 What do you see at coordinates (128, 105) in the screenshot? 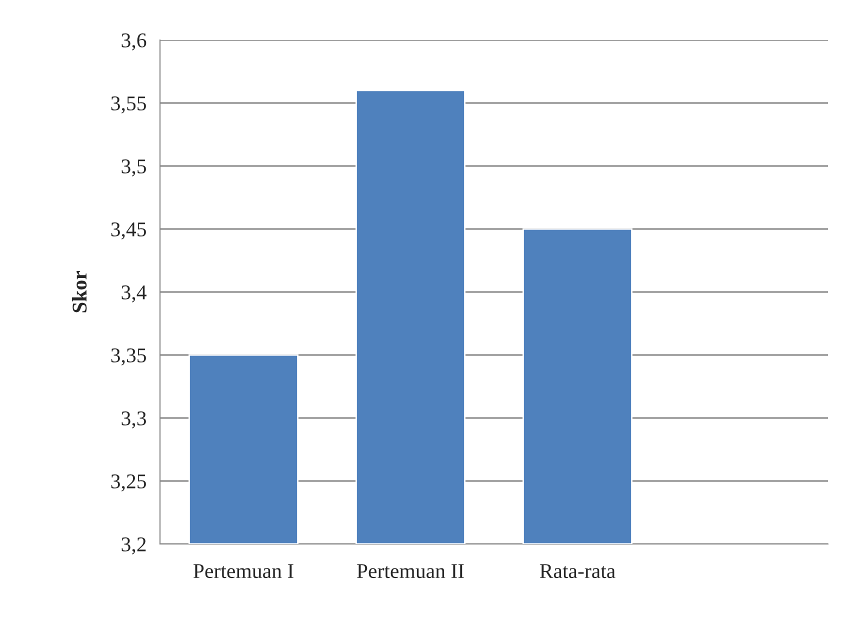
I see `y-tick-label: 3,55` at bounding box center [128, 105].